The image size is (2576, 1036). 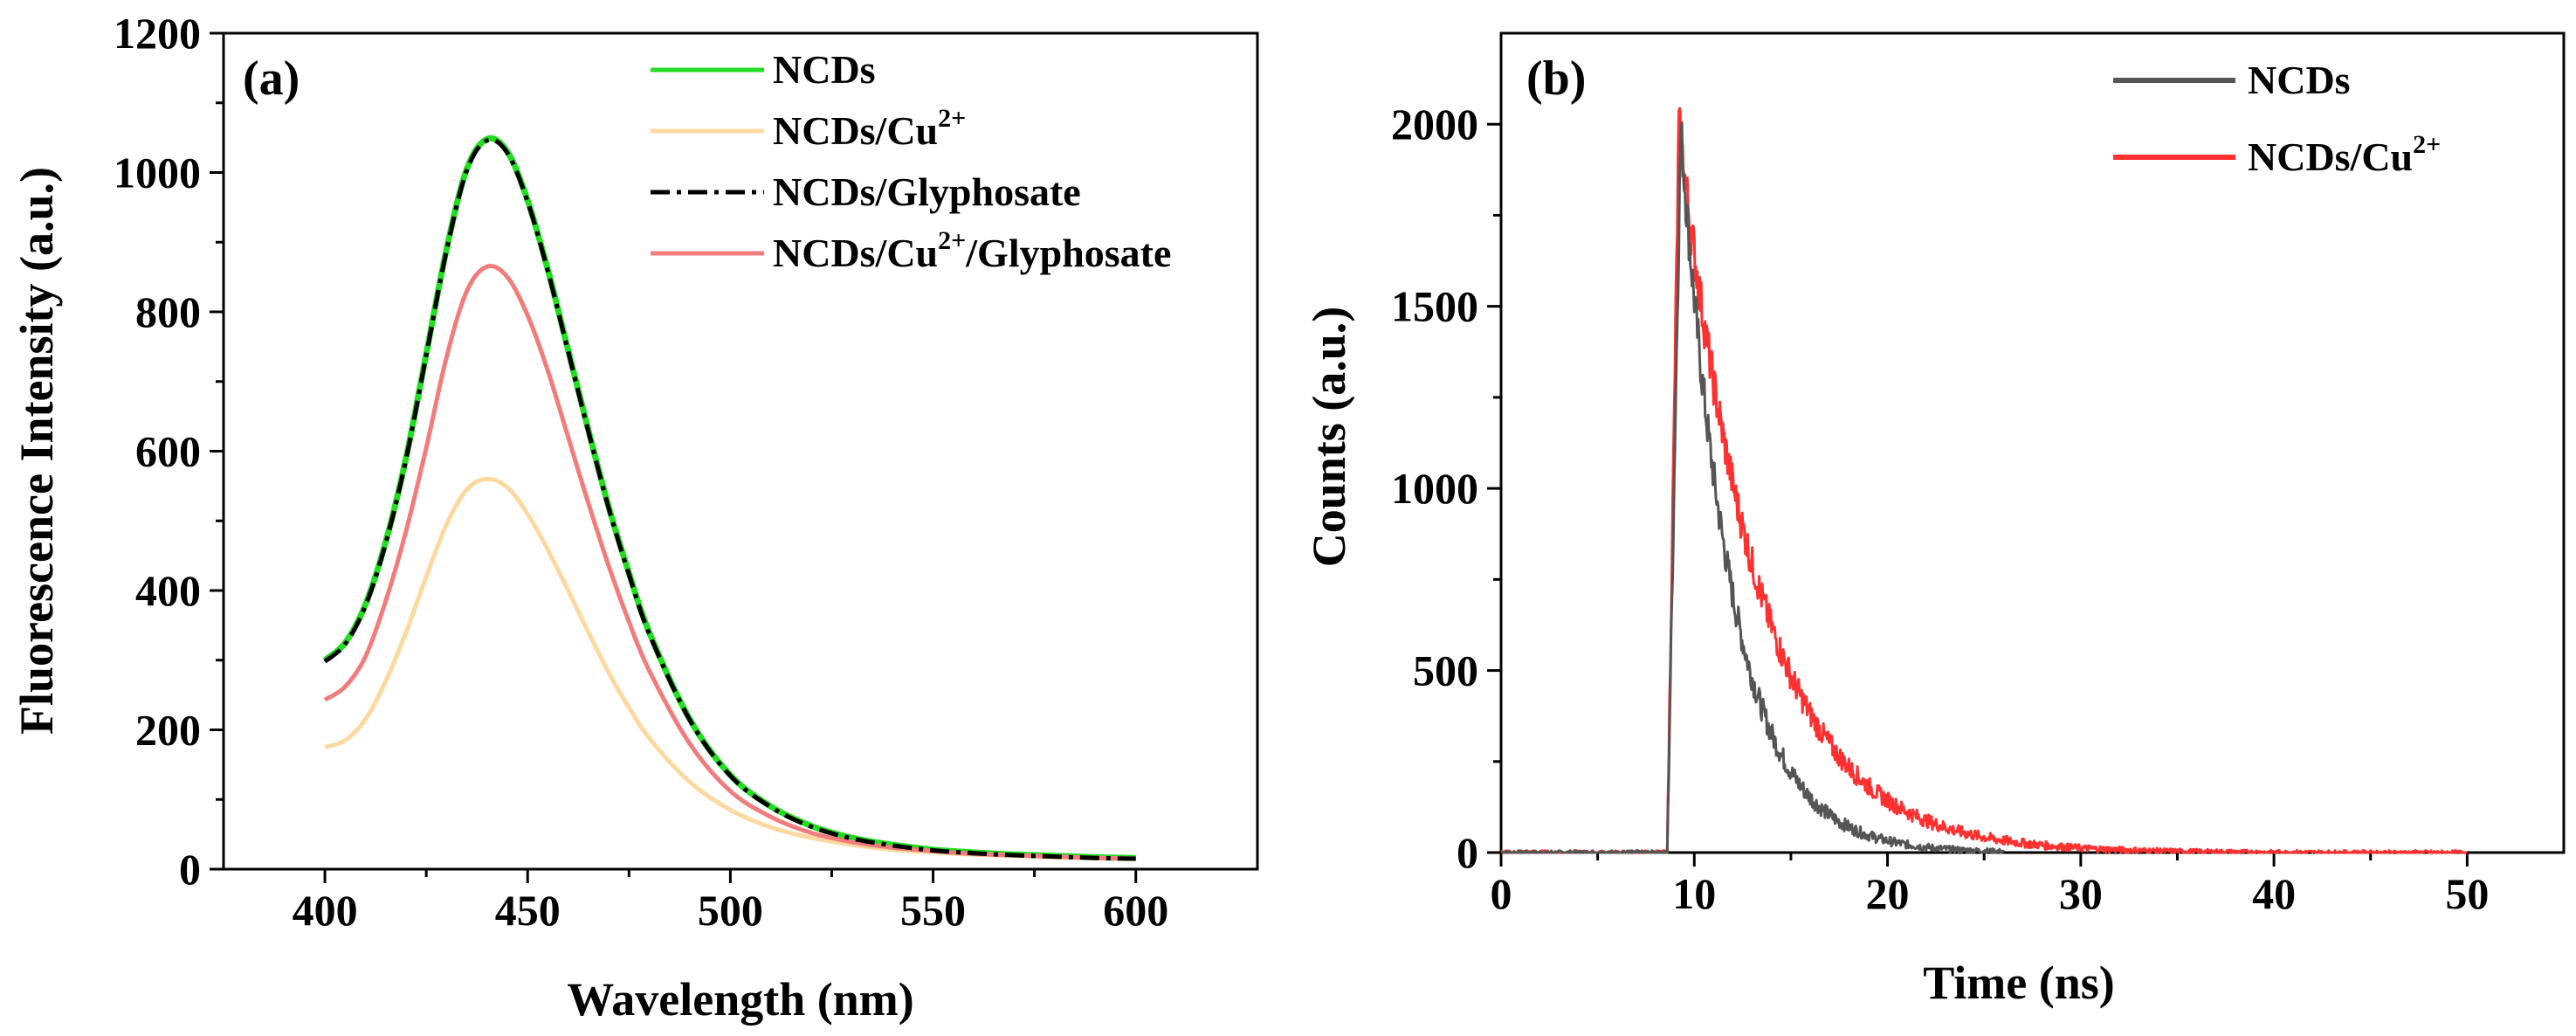 What do you see at coordinates (1445, 671) in the screenshot?
I see `y-tick-label: 500` at bounding box center [1445, 671].